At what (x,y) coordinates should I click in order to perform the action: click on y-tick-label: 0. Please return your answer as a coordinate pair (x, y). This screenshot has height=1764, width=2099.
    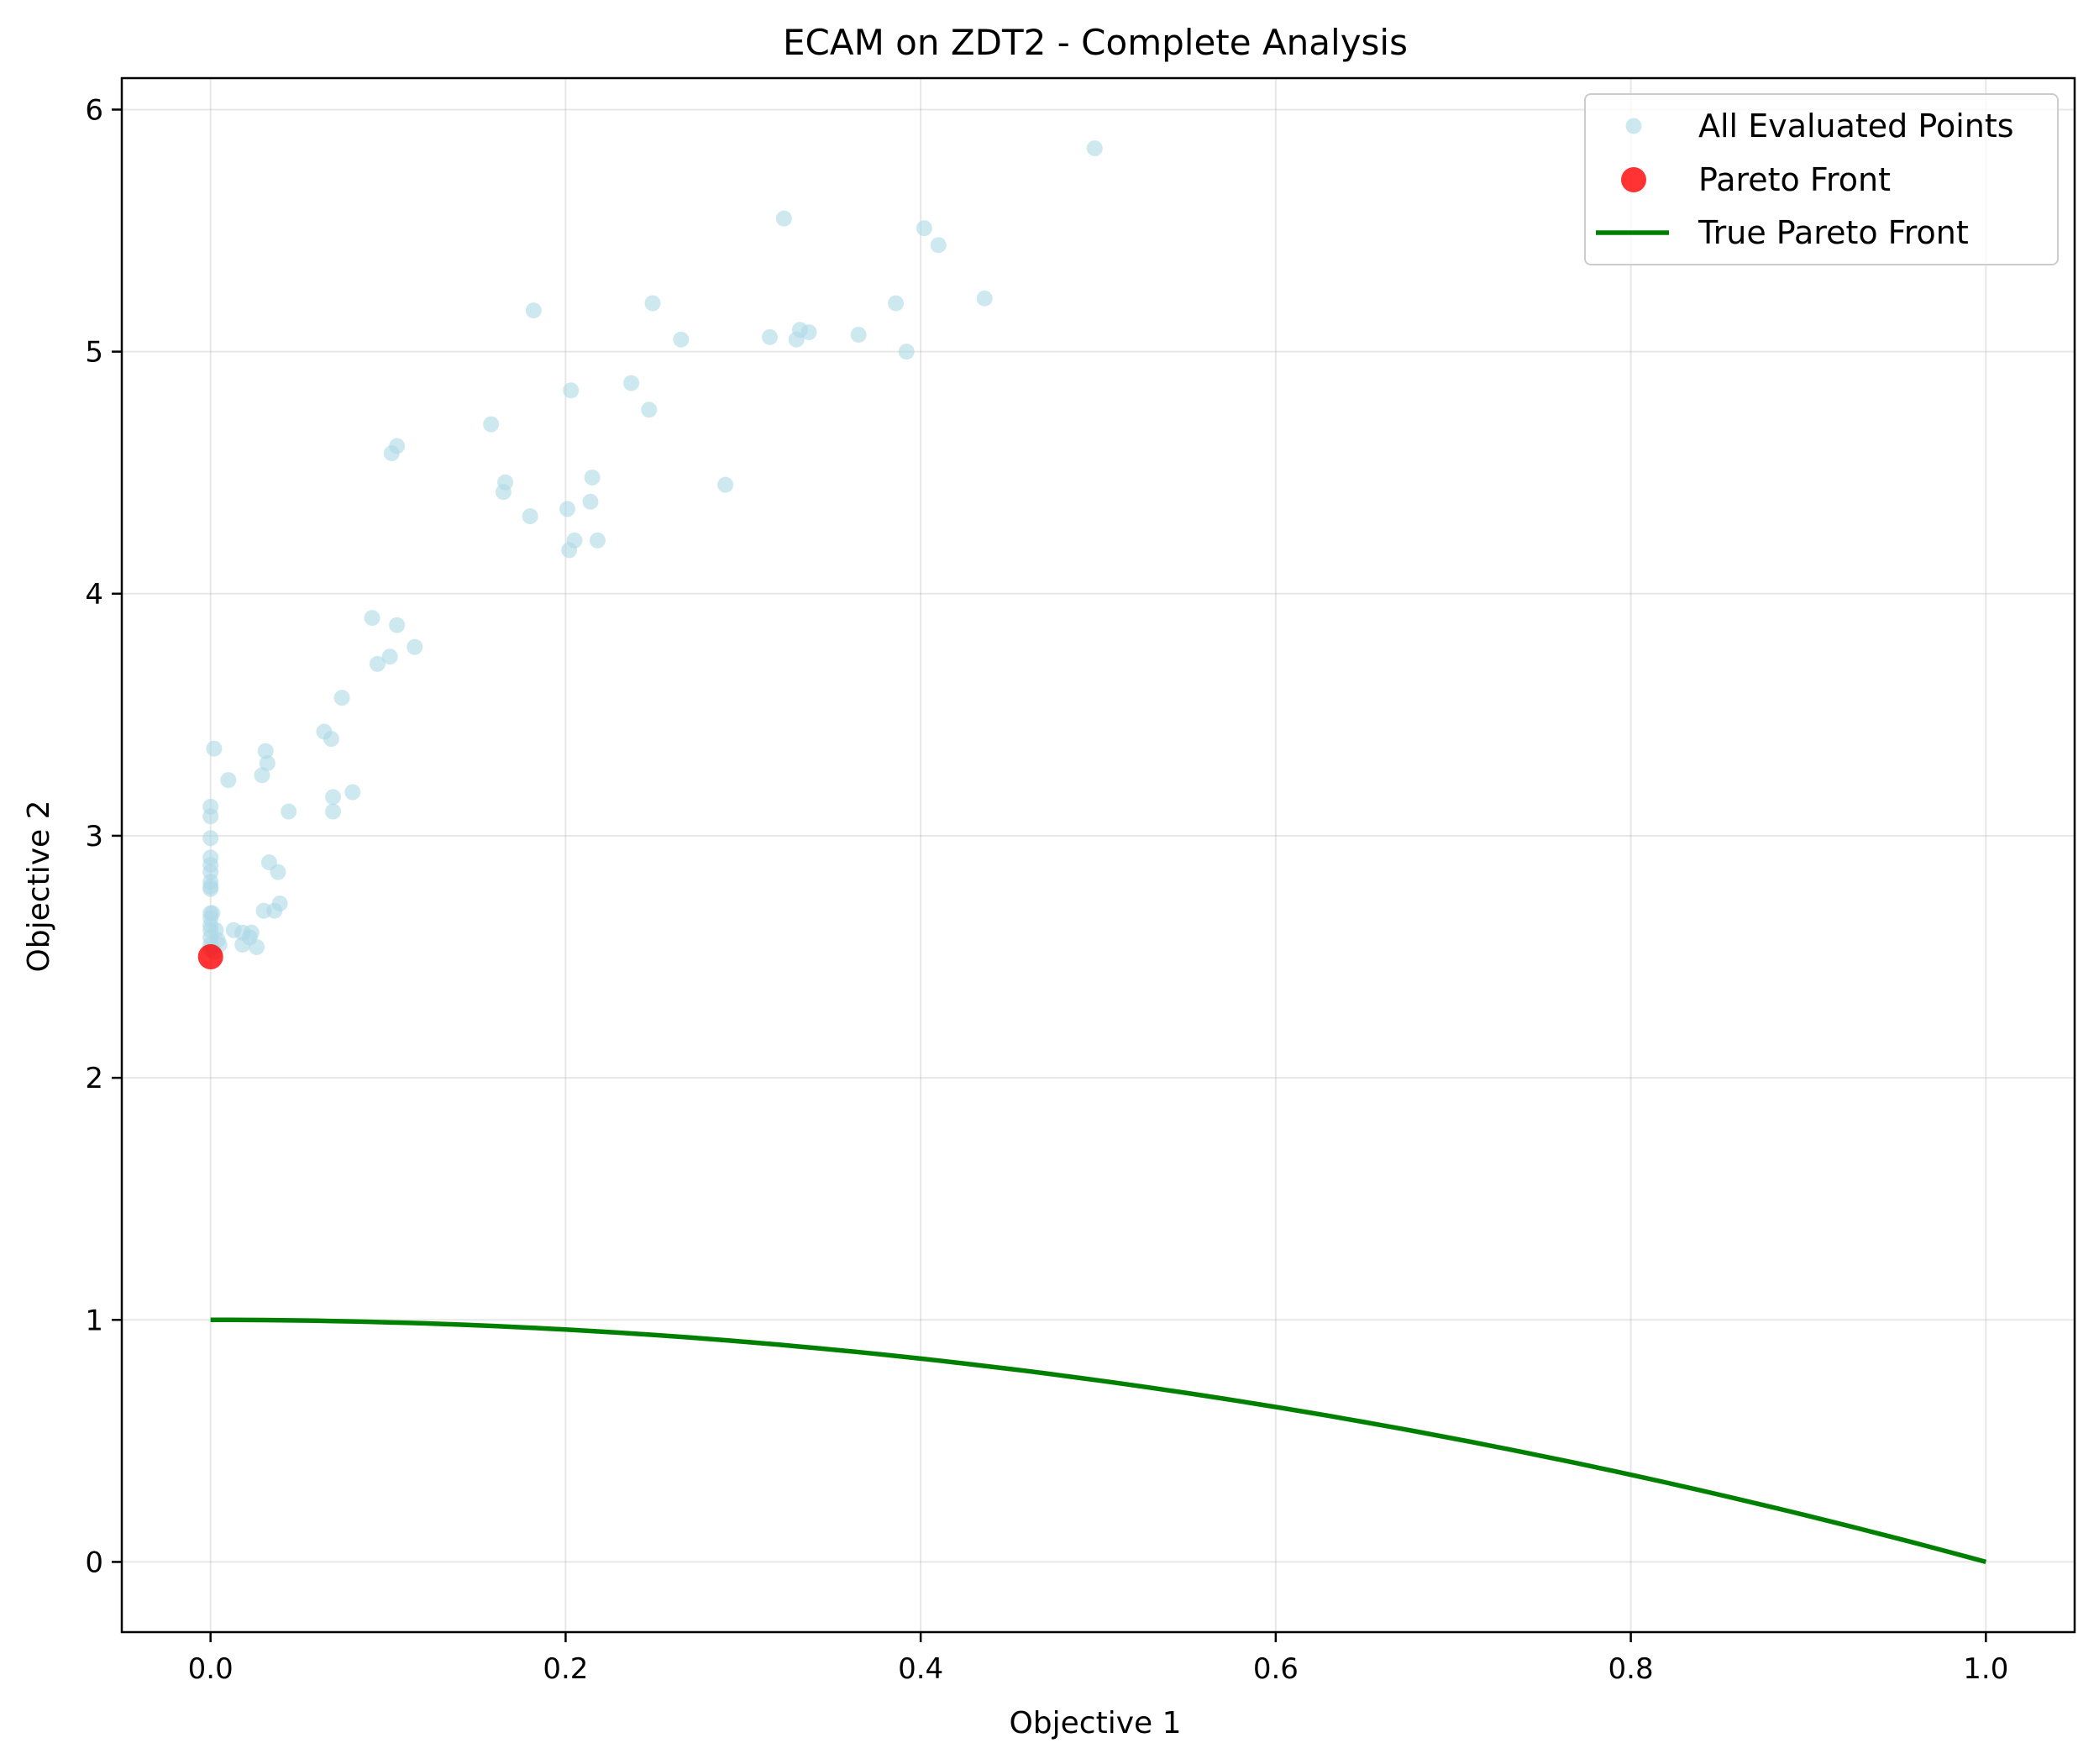
    Looking at the image, I should click on (94, 1562).